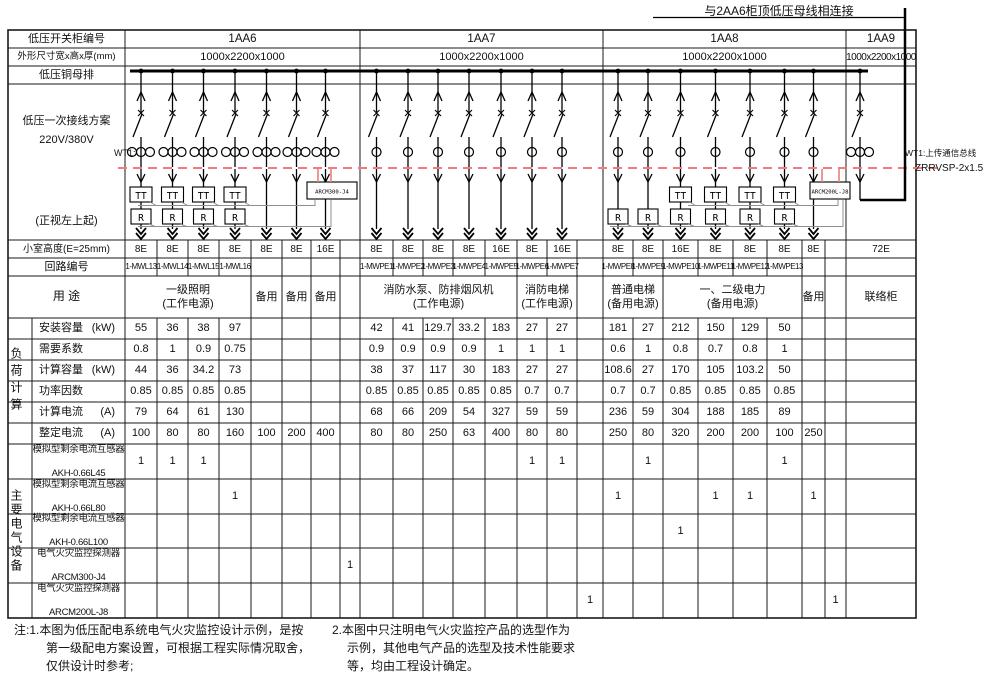 The image size is (984, 677). What do you see at coordinates (78, 391) in the screenshot?
I see `load-row-label: 功率因数` at bounding box center [78, 391].